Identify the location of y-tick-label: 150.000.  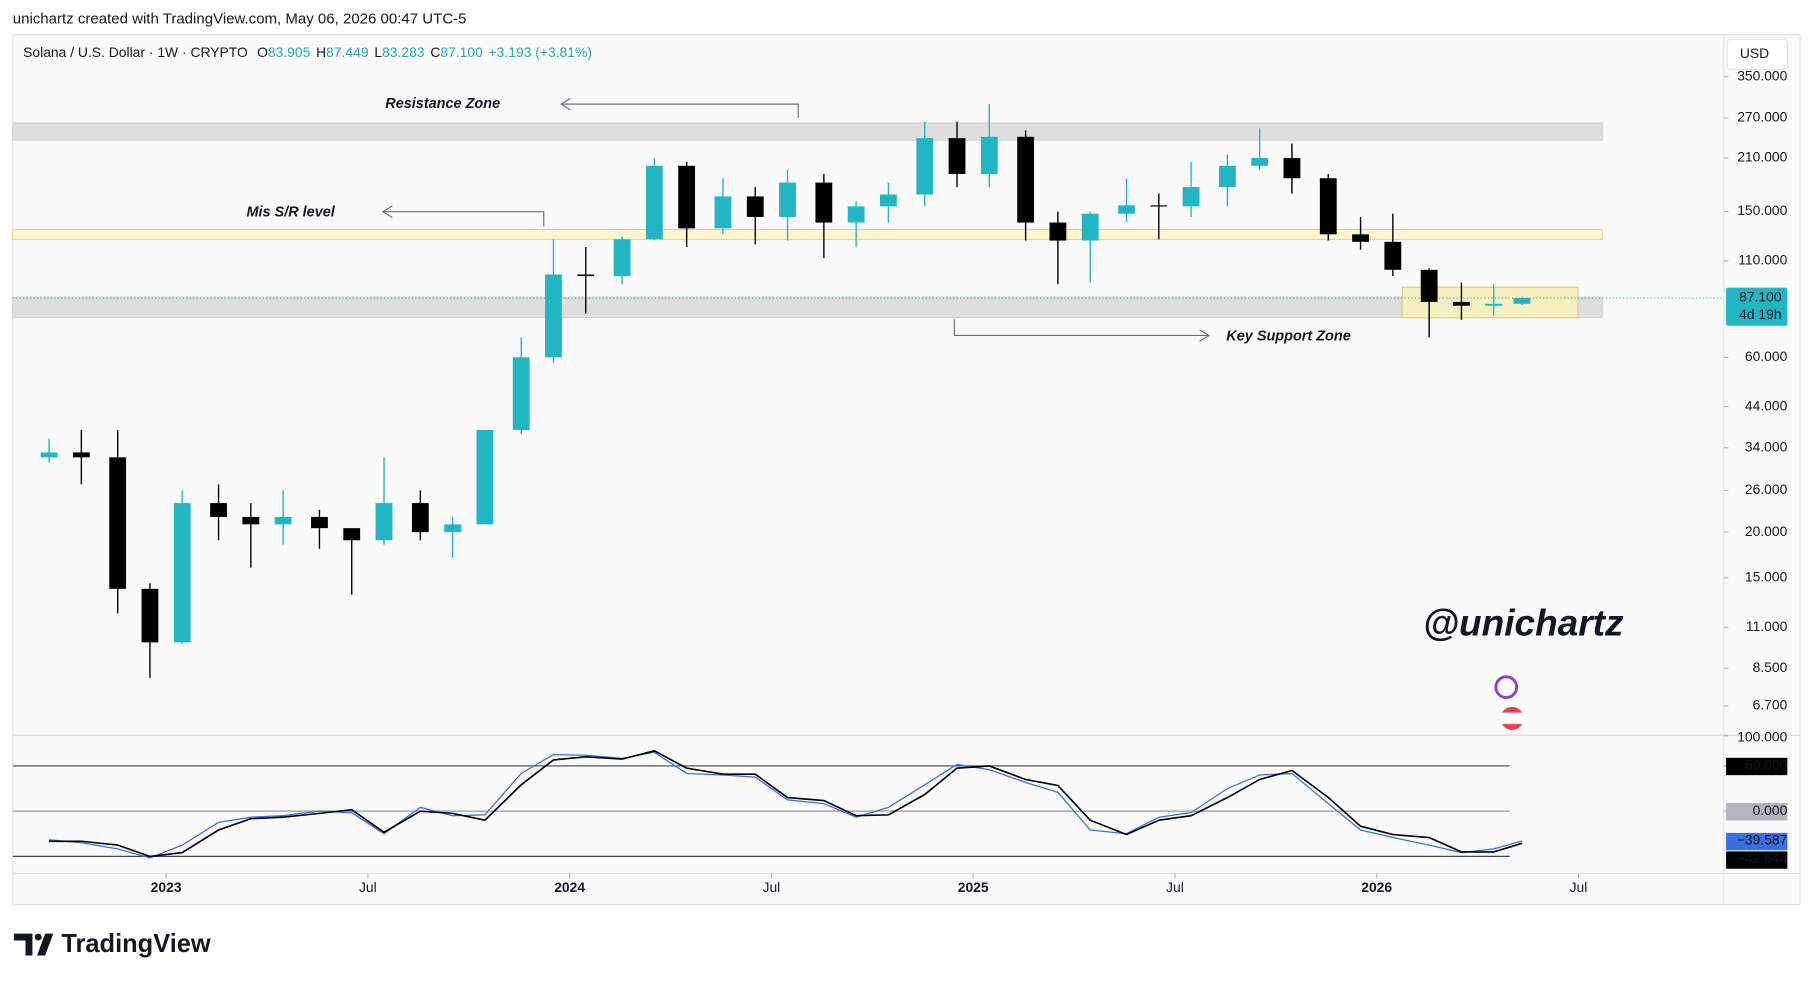
(1762, 210).